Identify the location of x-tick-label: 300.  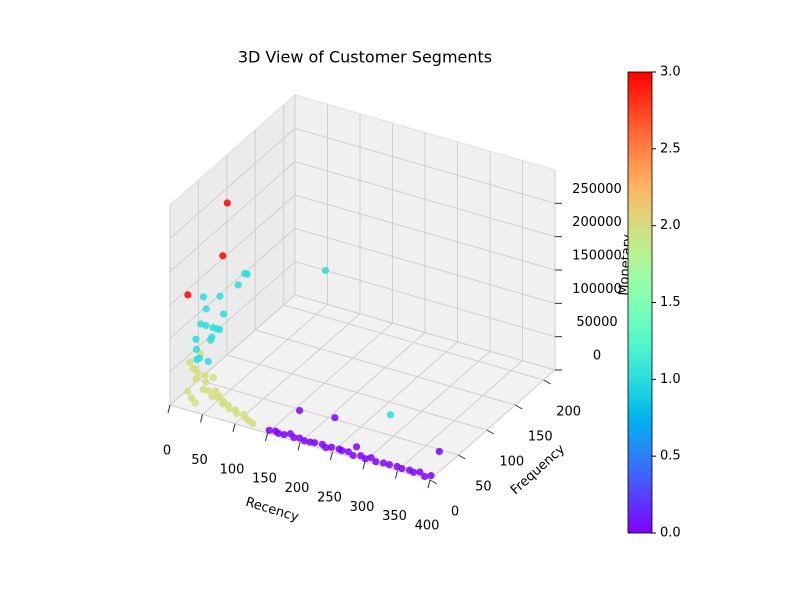
(362, 507).